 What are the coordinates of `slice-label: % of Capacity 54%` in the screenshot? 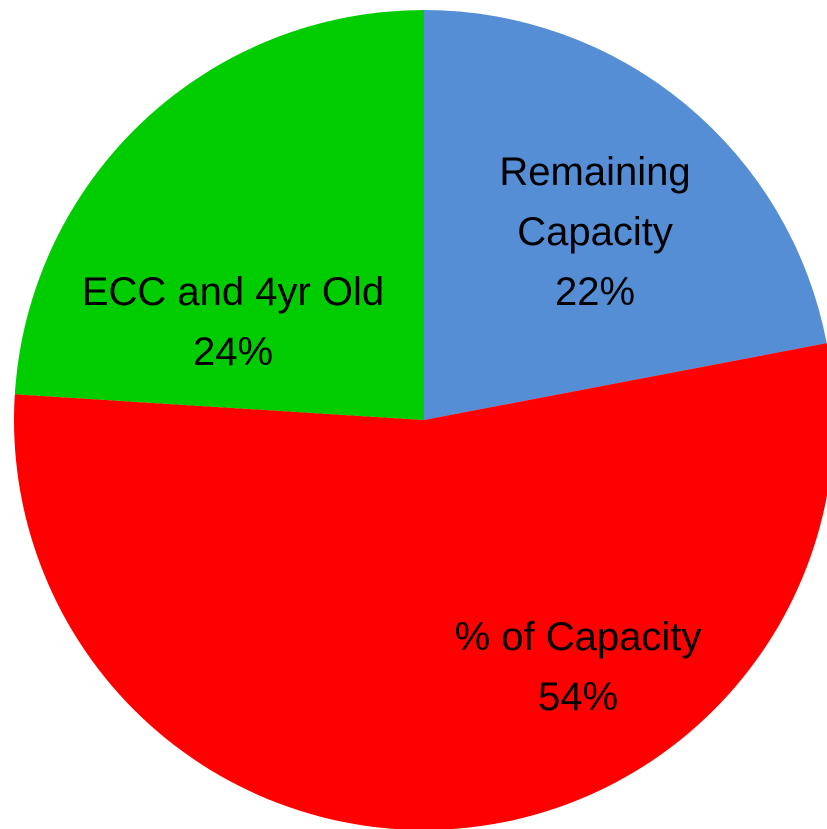 It's located at (578, 667).